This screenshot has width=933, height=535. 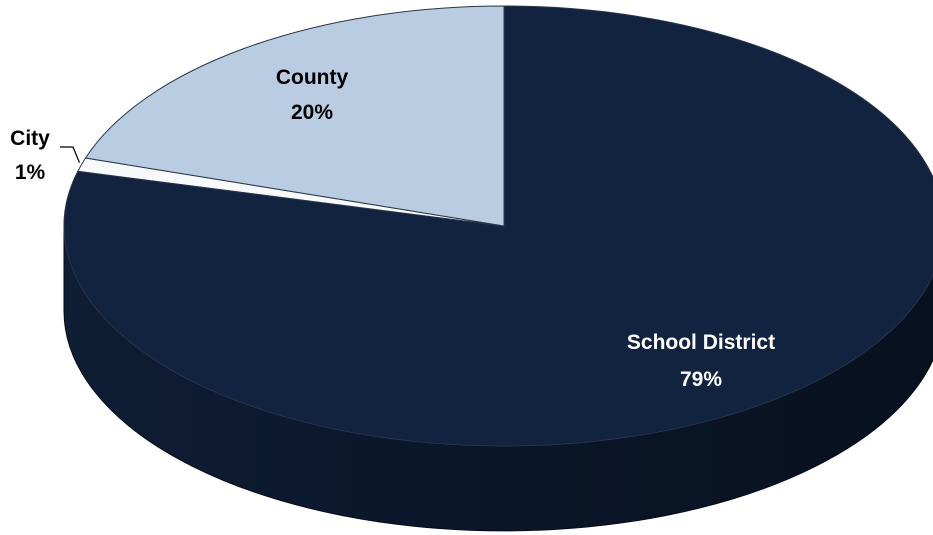 I want to click on label-school-district-name: School District, so click(x=701, y=342).